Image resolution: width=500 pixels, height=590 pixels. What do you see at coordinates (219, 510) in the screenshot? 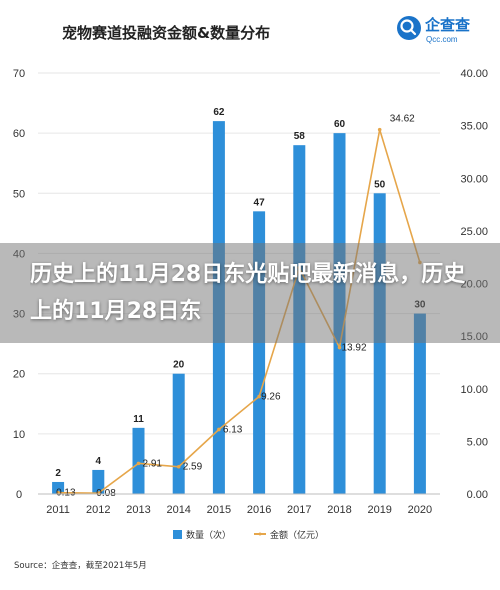
I see `x-tick-label: 2015` at bounding box center [219, 510].